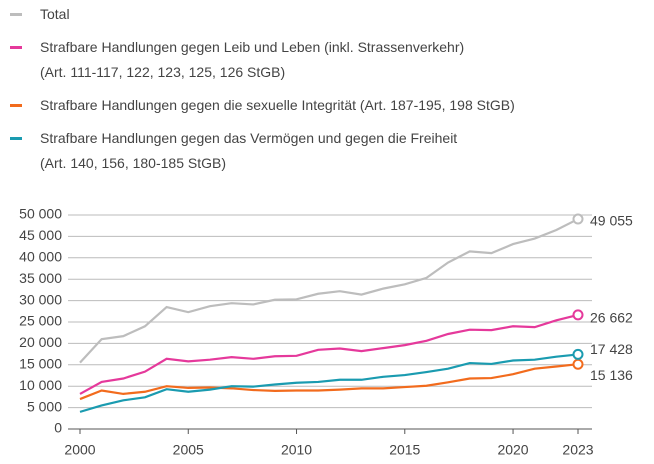  I want to click on y-tick-label: 10 000, so click(40, 385).